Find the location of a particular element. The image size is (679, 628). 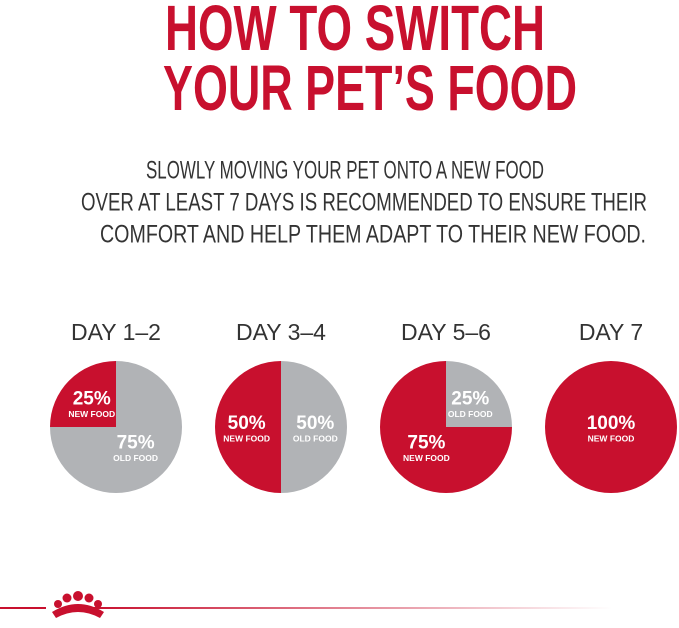

day-title: DAY 1–2 is located at coordinates (116, 332).